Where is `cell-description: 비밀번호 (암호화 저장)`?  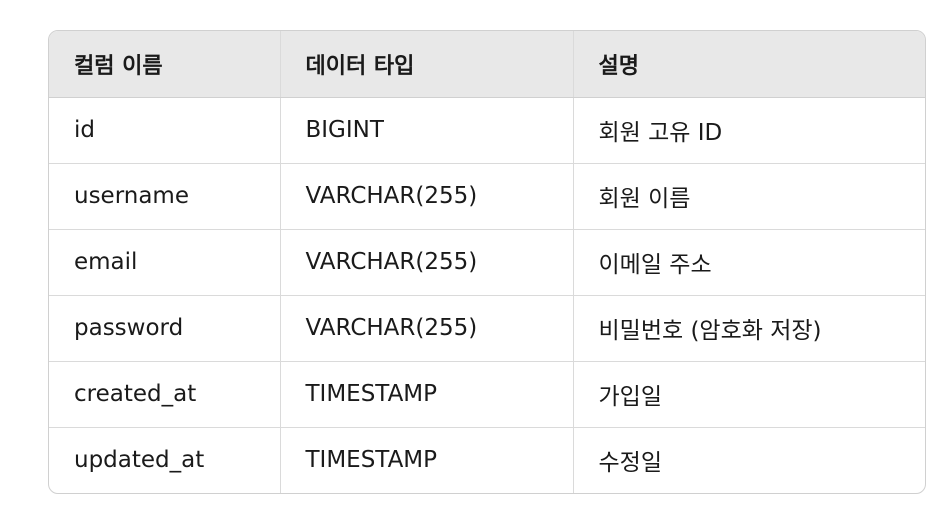 cell-description: 비밀번호 (암호화 저장) is located at coordinates (748, 327).